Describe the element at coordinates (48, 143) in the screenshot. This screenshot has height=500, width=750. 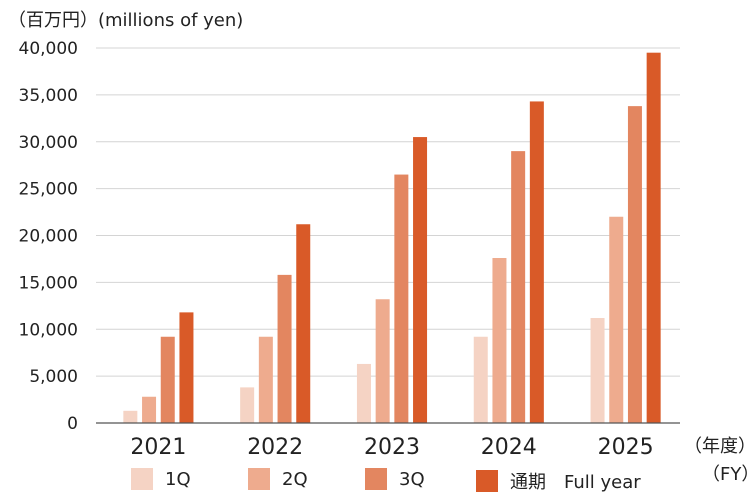
I see `y-tick-label: 30,000` at that location.